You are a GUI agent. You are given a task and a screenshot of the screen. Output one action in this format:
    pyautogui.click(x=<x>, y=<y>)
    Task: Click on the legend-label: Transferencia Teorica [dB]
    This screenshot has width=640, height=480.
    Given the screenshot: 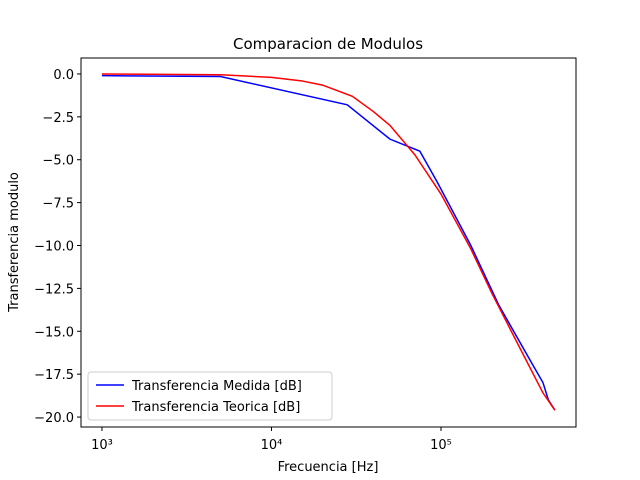 What is the action you would take?
    pyautogui.click(x=215, y=407)
    